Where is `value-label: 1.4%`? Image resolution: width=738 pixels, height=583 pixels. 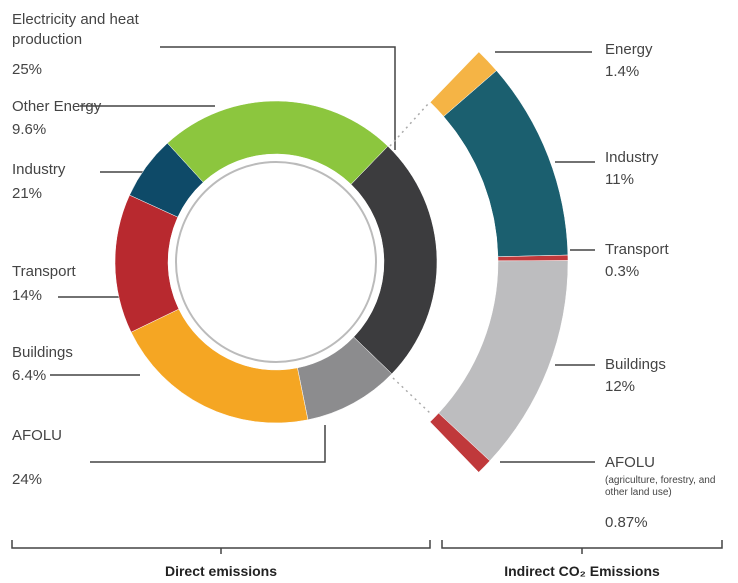 value-label: 1.4% is located at coordinates (622, 71).